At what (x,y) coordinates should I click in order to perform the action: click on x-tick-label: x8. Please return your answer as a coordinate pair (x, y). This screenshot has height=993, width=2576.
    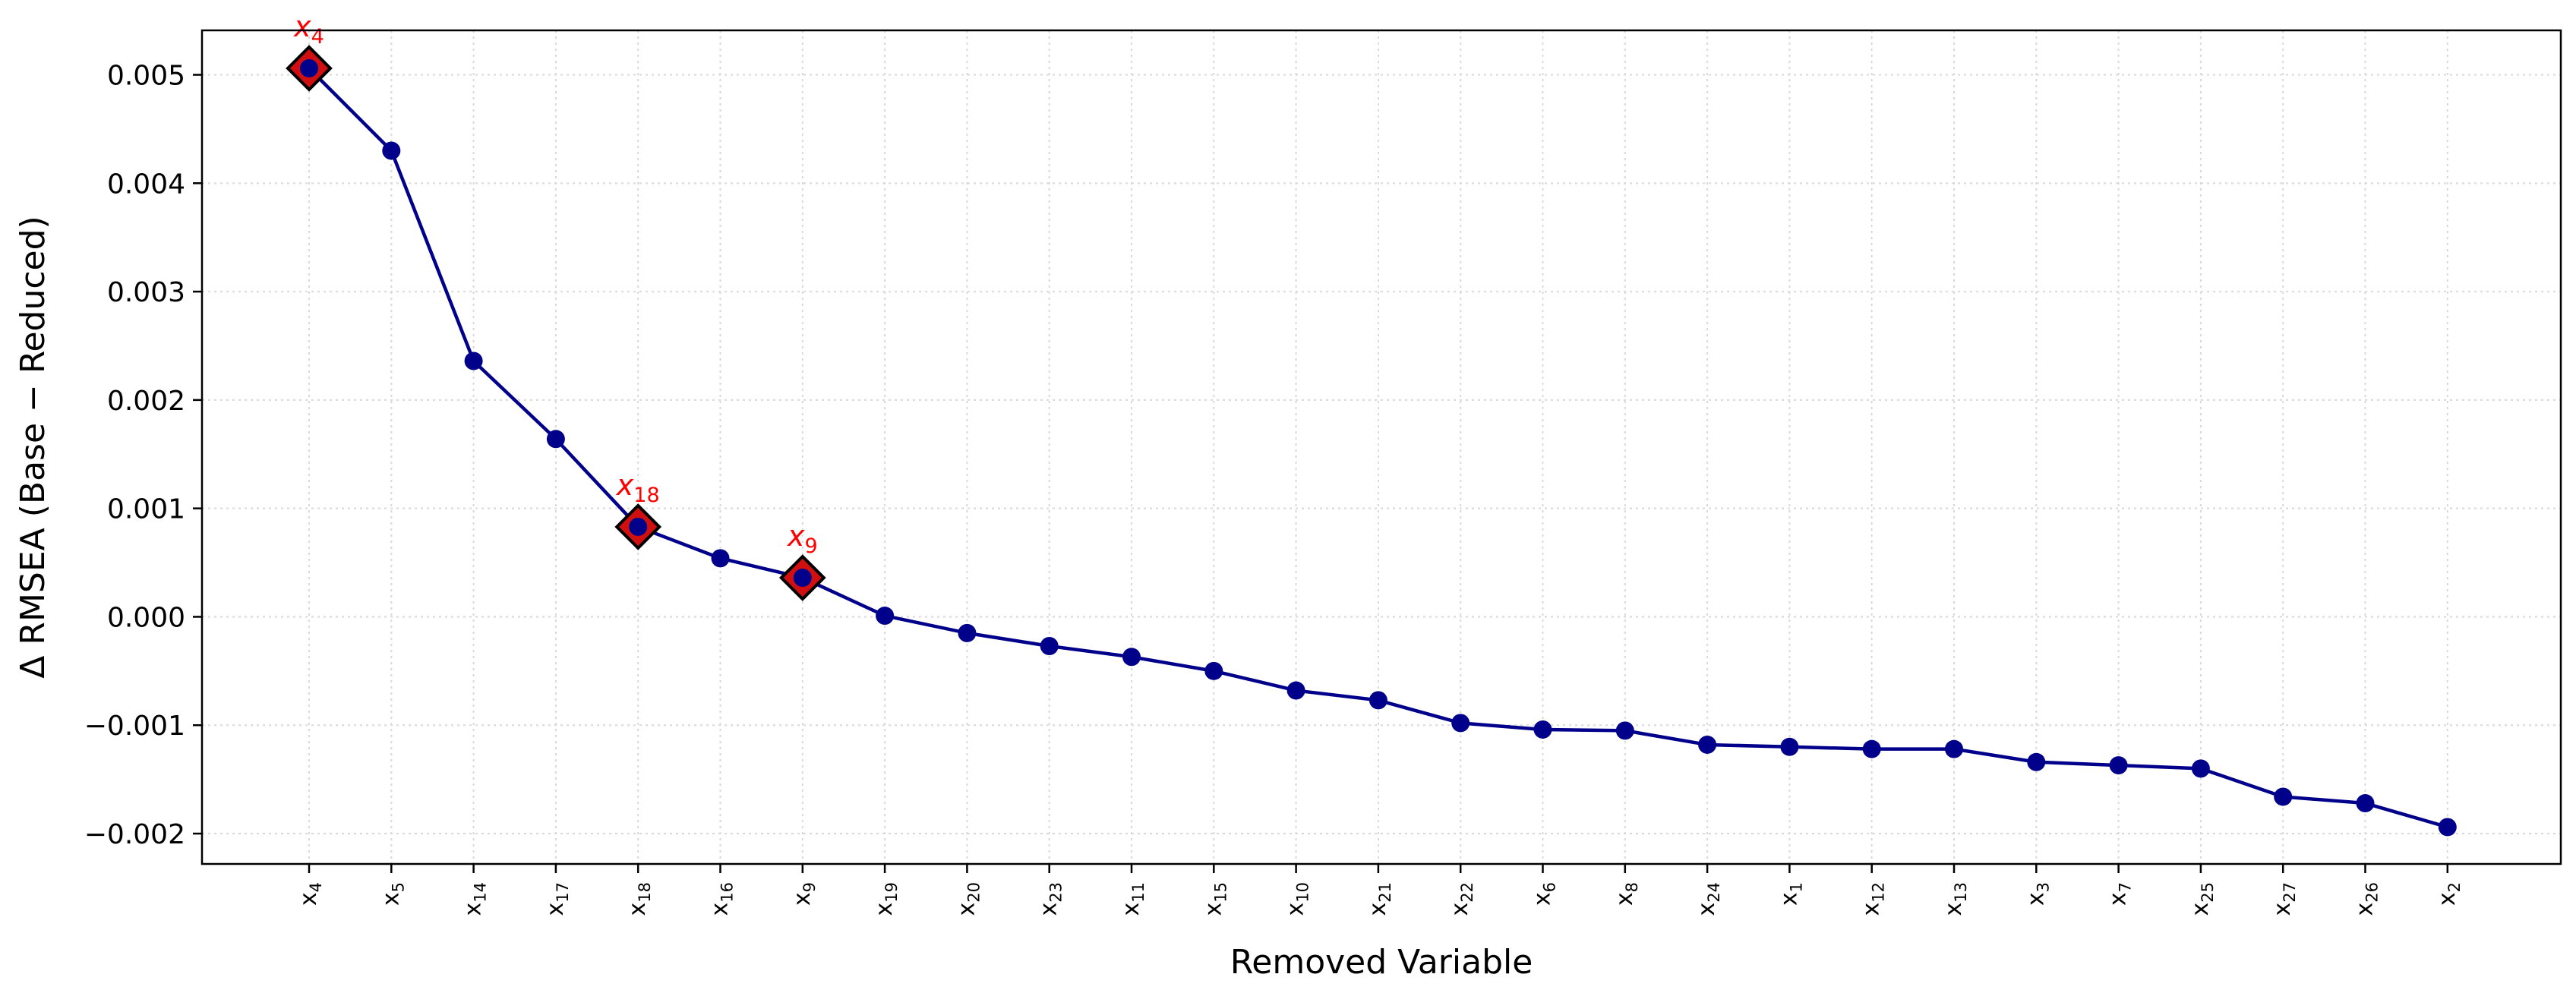
    Looking at the image, I should click on (1626, 894).